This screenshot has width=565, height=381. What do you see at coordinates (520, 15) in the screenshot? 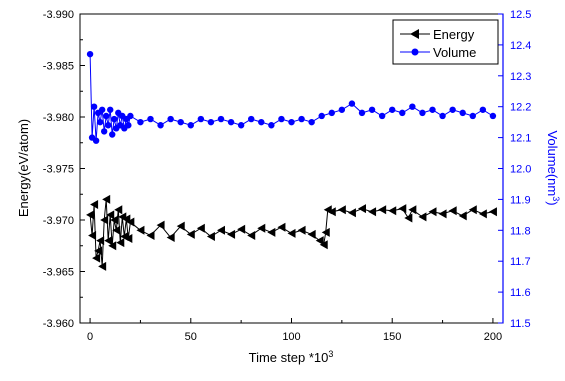
I see `right-y-tick-label: 12.5` at bounding box center [520, 15].